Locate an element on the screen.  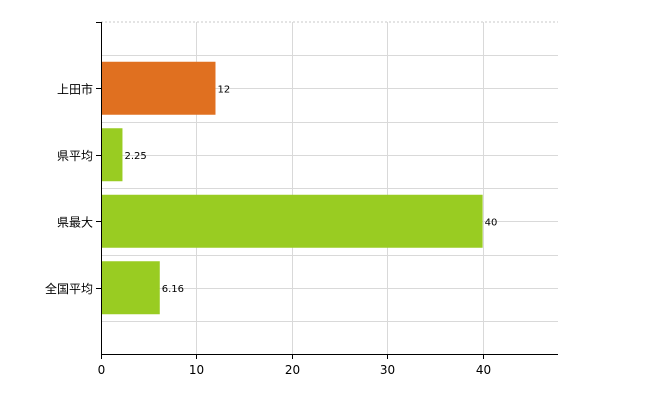
data-label: 40 is located at coordinates (491, 222).